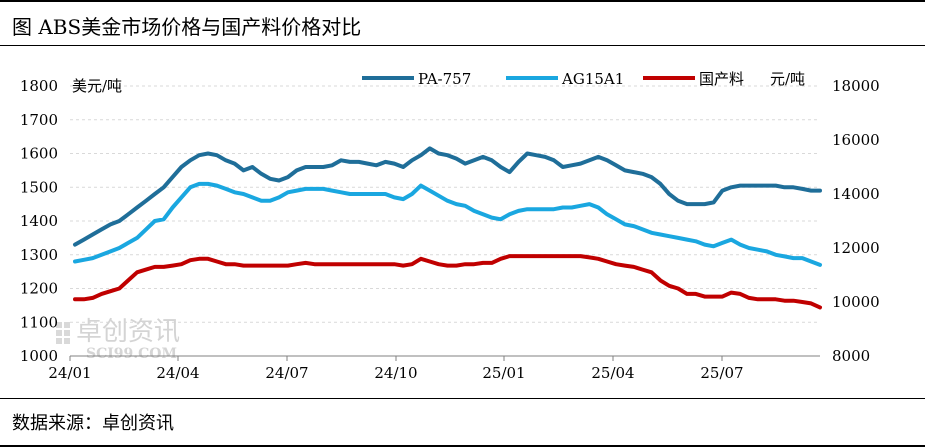 This screenshot has width=925, height=447. Describe the element at coordinates (187, 27) in the screenshot. I see `chart-title: 图 ABS美金市场价格与国产料价格对比` at that location.